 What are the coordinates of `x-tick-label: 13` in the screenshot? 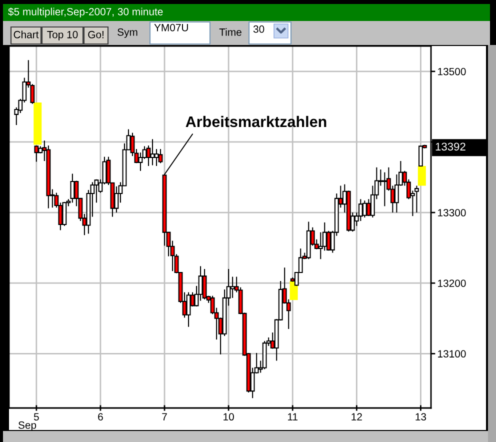 It's located at (421, 417).